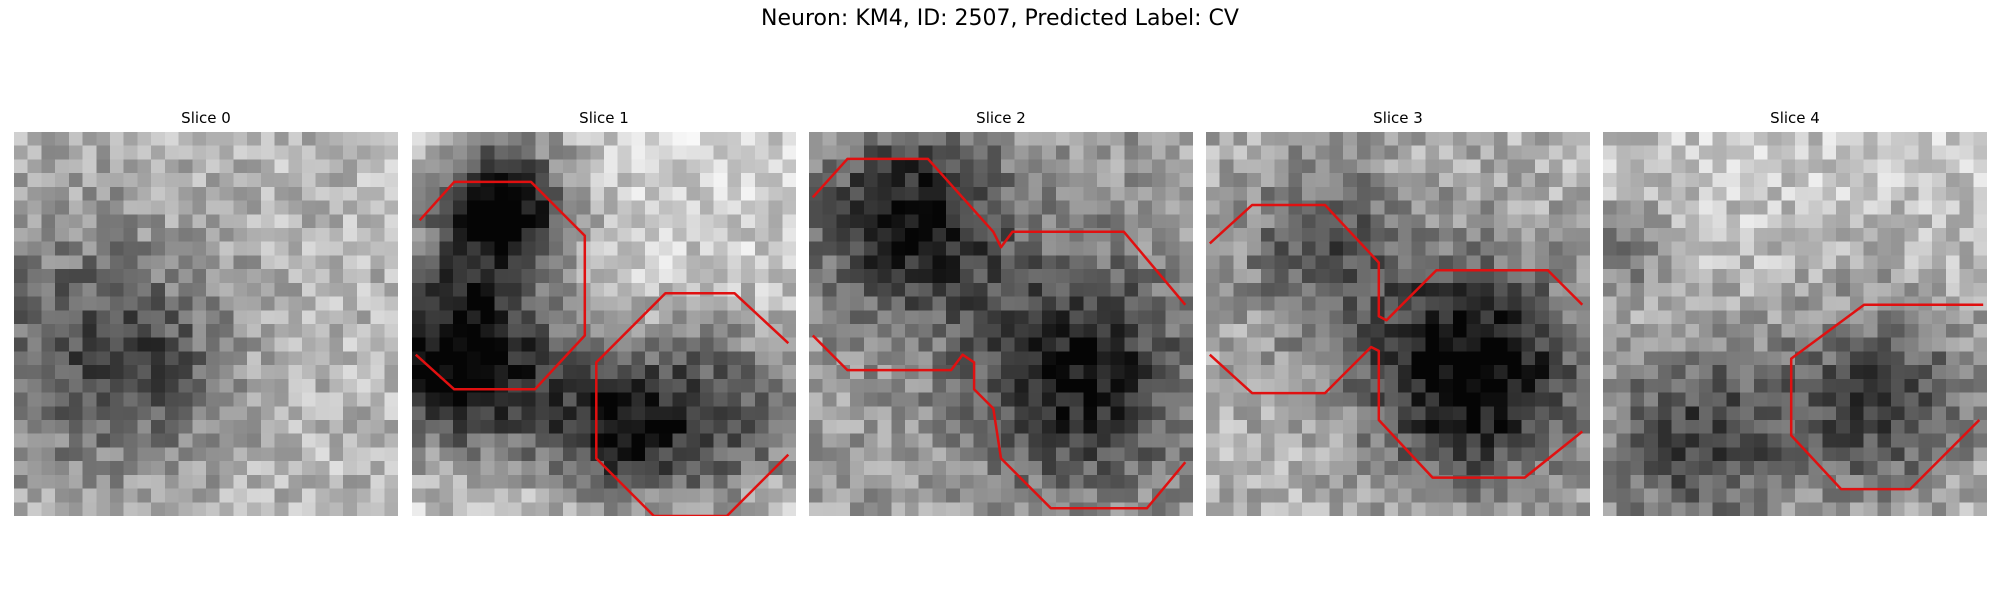 The height and width of the screenshot is (600, 2000). What do you see at coordinates (604, 118) in the screenshot?
I see `slice-title: Slice 1` at bounding box center [604, 118].